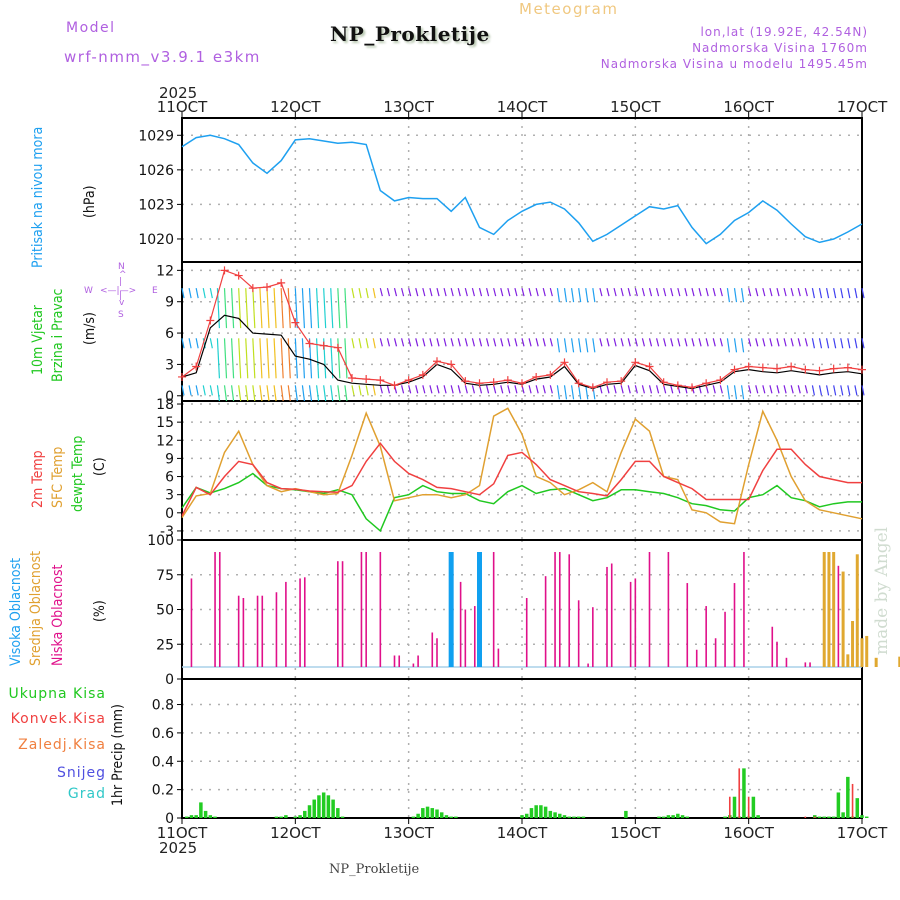 The width and height of the screenshot is (900, 900). Describe the element at coordinates (62, 745) in the screenshot. I see `precip-frz-label: Zaledj.Kisa` at that location.